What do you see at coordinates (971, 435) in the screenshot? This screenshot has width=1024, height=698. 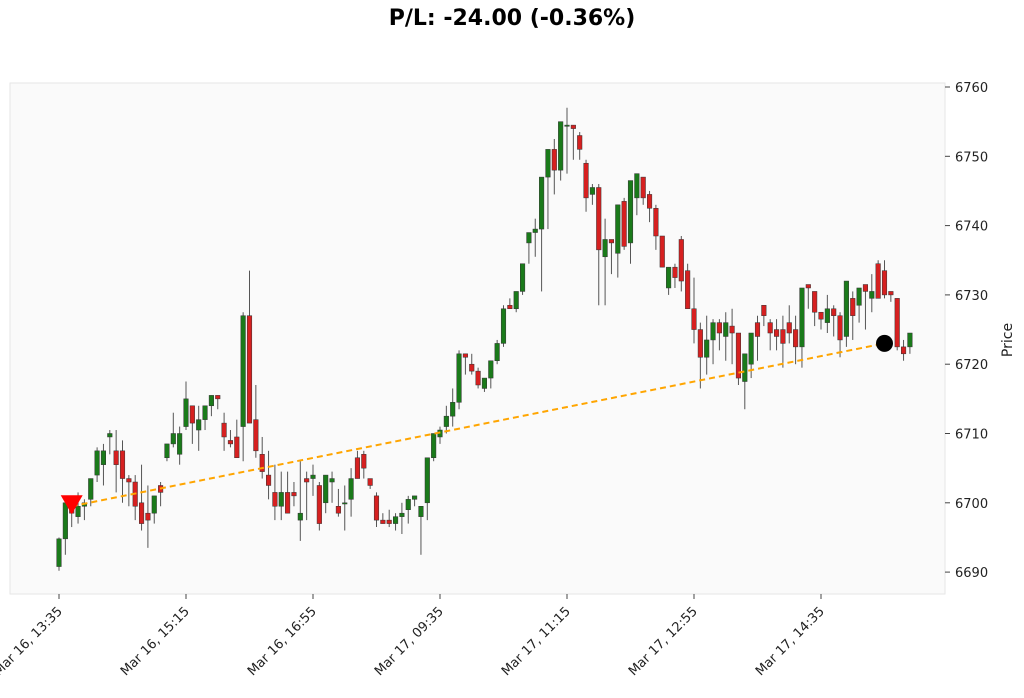 I see `y-tick-label: 6710` at bounding box center [971, 435].